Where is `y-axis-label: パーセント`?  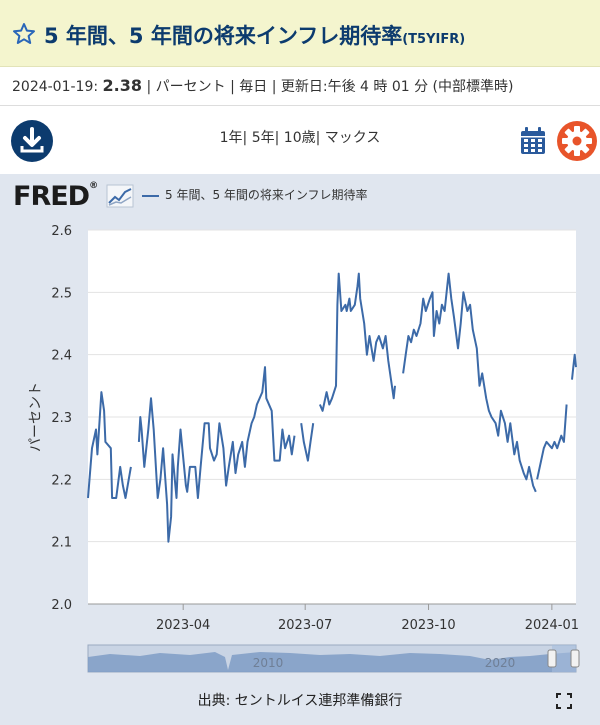 y-axis-label: パーセント is located at coordinates (36, 417).